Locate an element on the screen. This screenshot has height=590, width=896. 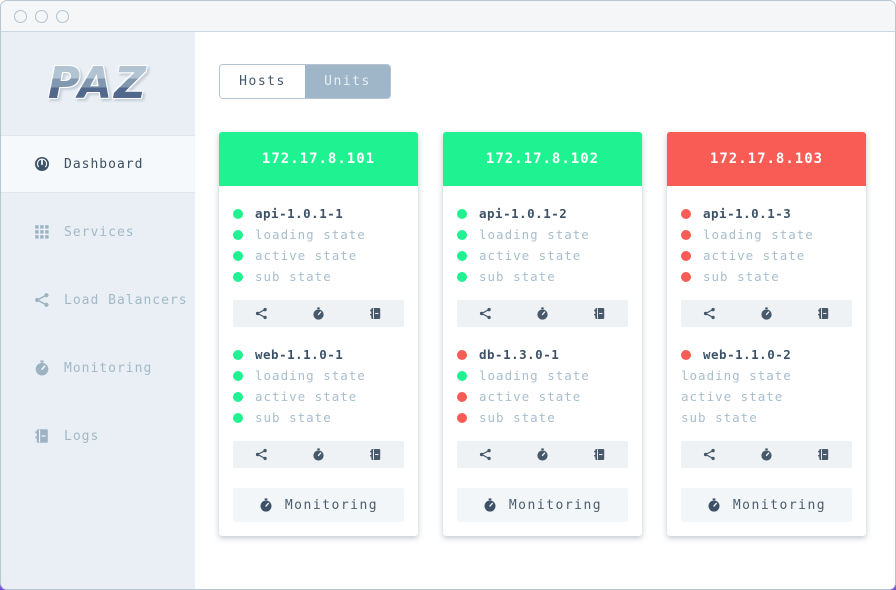
unit-title-row: web-1.1.0-2 is located at coordinates (766, 354).